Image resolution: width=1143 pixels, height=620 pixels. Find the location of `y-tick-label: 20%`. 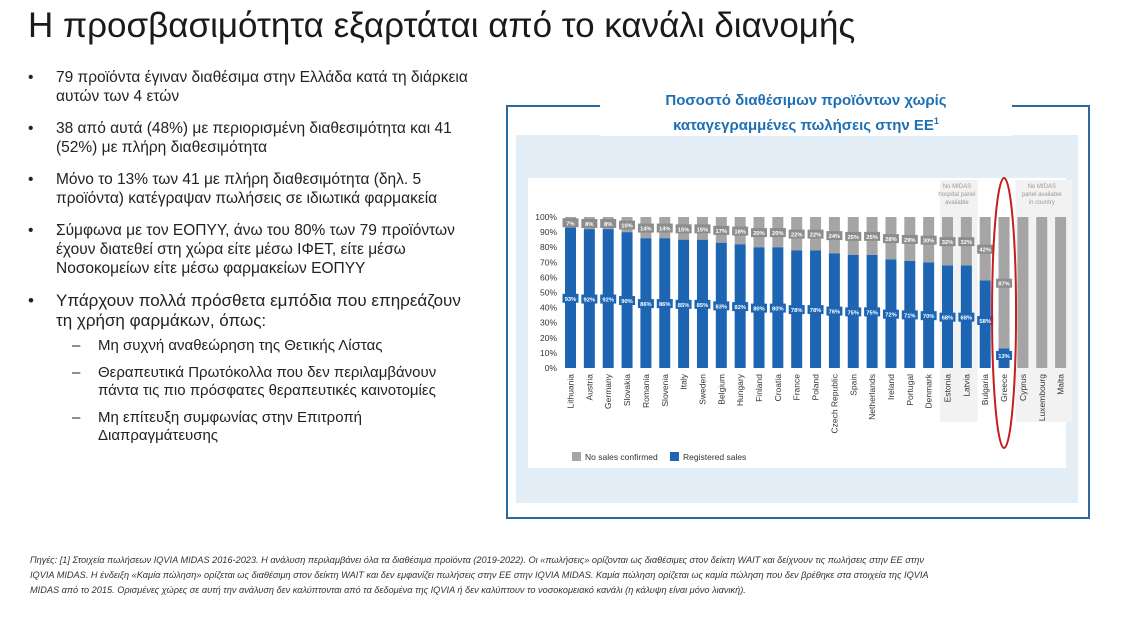

y-tick-label: 20% is located at coordinates (548, 338).